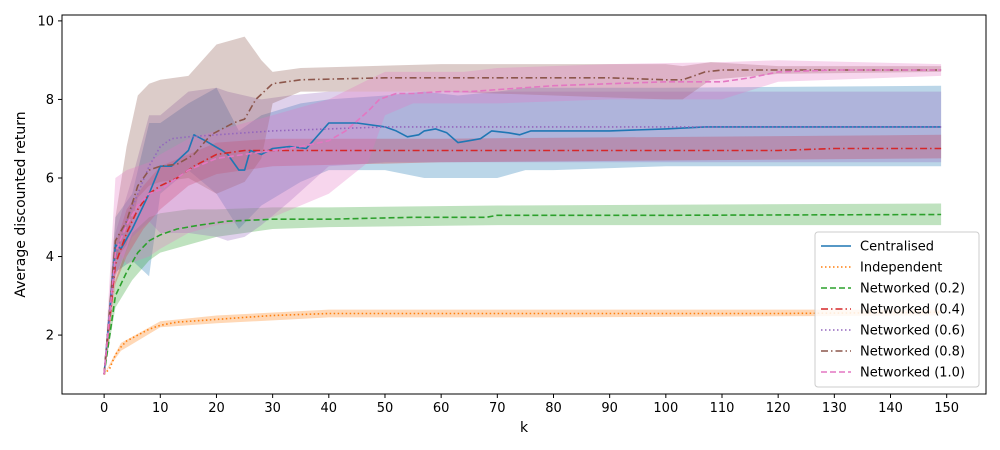 This screenshot has width=1000, height=450. What do you see at coordinates (385, 408) in the screenshot?
I see `x-tick-label: 50` at bounding box center [385, 408].